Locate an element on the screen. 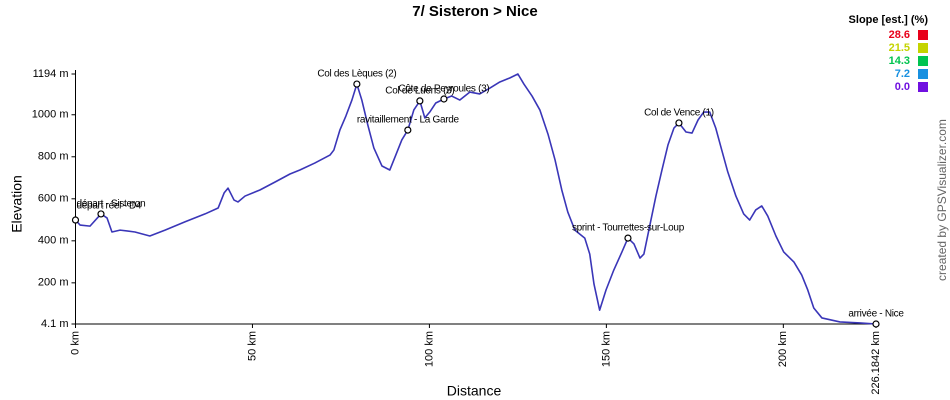  x-tick-label: 200 km is located at coordinates (783, 349).